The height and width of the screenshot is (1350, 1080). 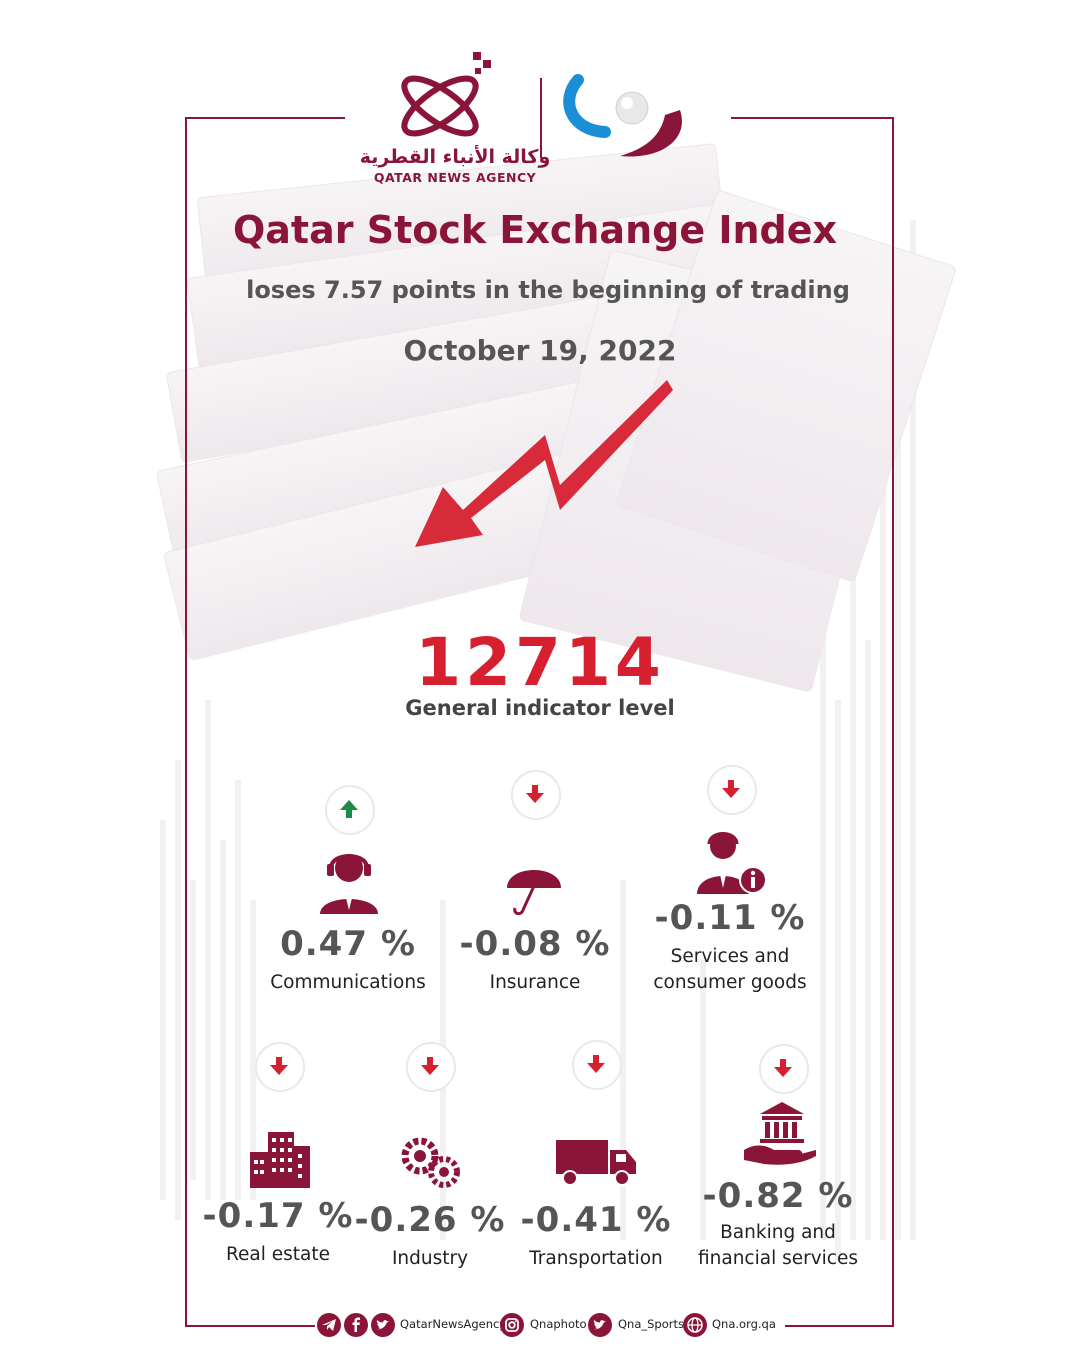 I want to click on arrow-up-icon, so click(x=349, y=809).